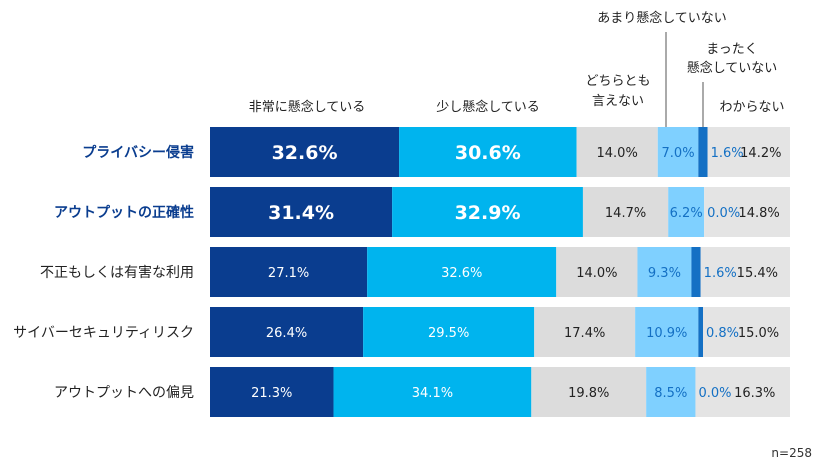  What do you see at coordinates (757, 273) in the screenshot?
I see `value-label: 15.4%` at bounding box center [757, 273].